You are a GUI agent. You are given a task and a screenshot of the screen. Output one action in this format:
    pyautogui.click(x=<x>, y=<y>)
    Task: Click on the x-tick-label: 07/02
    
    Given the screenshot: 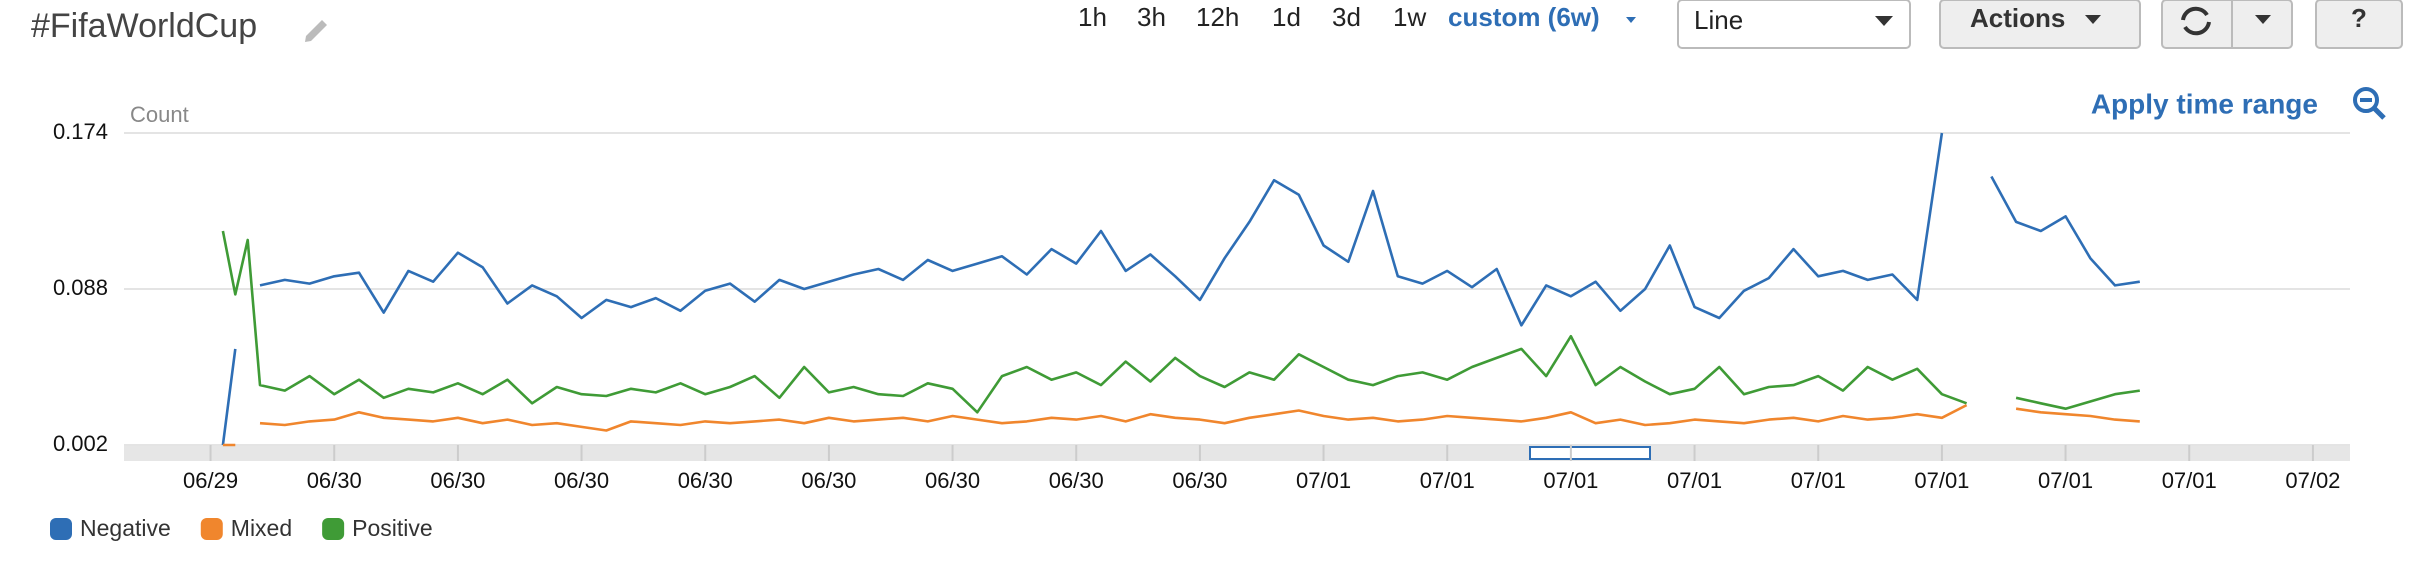 What is the action you would take?
    pyautogui.click(x=2312, y=480)
    